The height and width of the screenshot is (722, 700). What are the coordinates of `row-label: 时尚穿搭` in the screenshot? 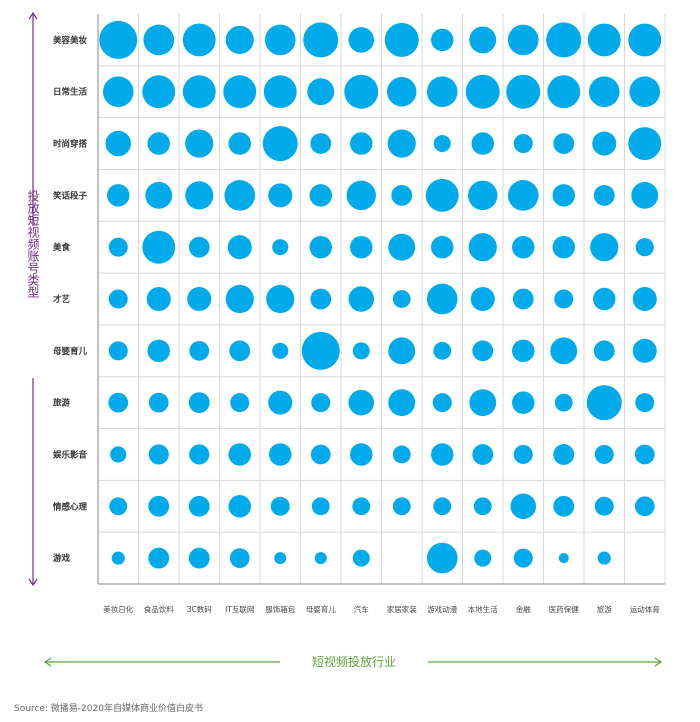 It's located at (70, 144).